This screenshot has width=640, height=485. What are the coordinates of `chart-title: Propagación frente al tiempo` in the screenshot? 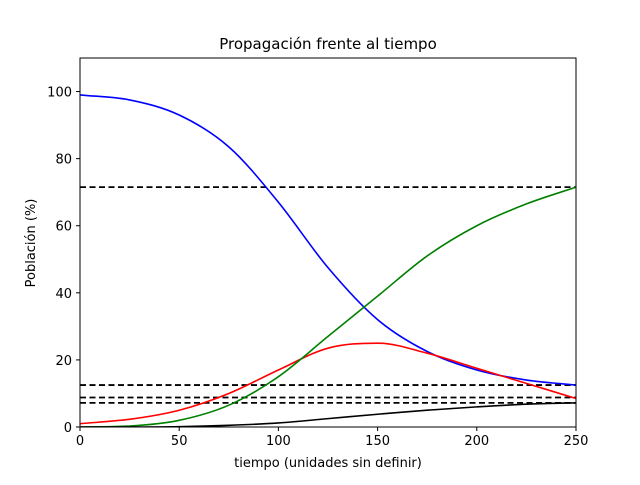 It's located at (328, 44).